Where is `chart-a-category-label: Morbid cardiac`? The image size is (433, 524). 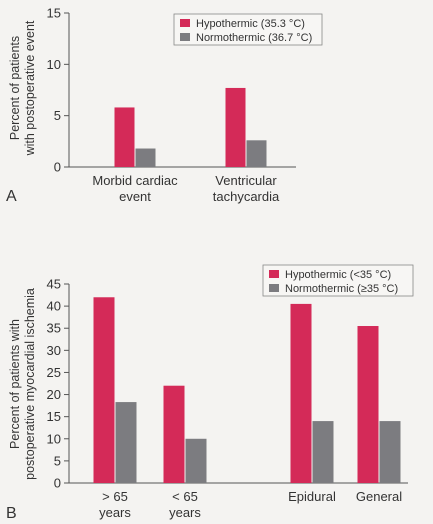 chart-a-category-label: Morbid cardiac is located at coordinates (135, 180).